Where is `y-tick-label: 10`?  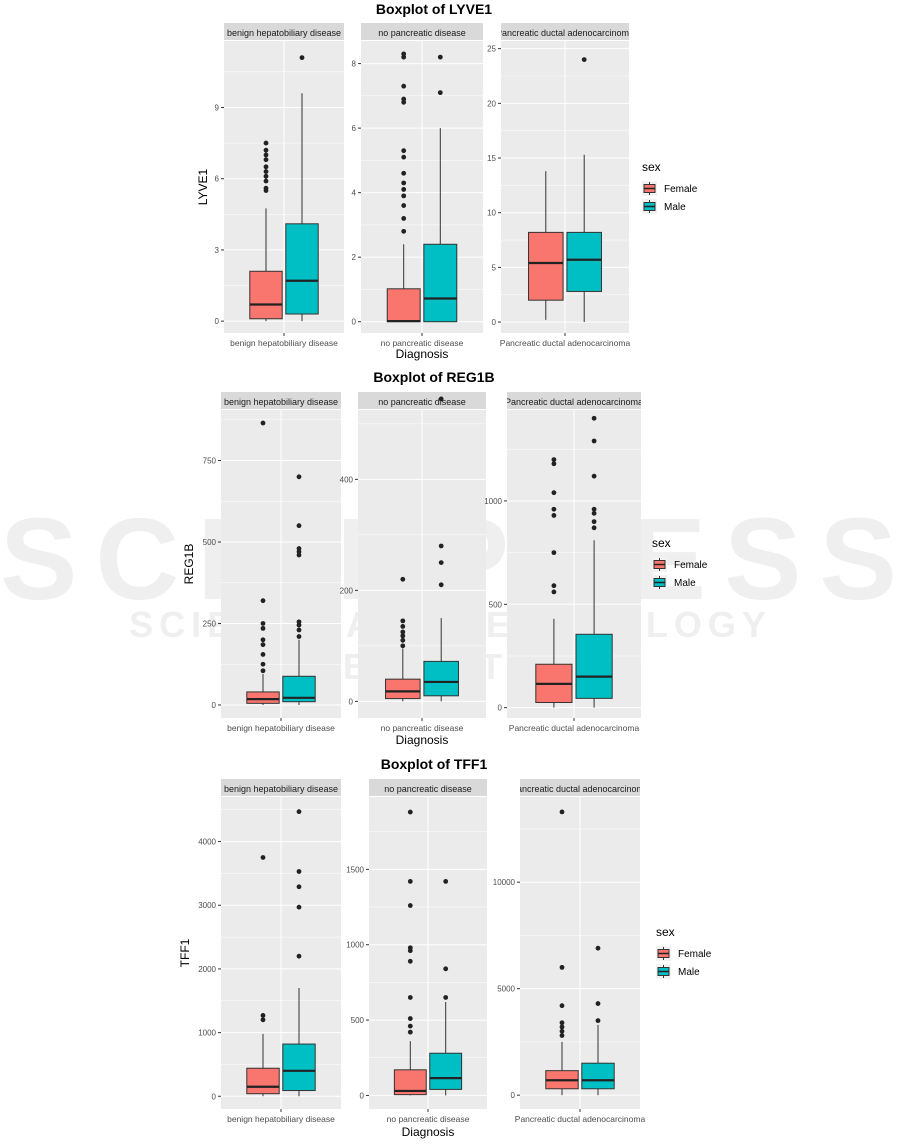
y-tick-label: 10 is located at coordinates (491, 213).